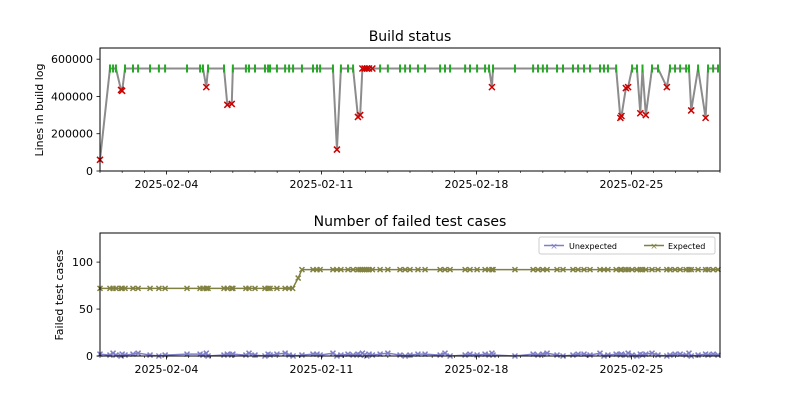 This screenshot has height=404, width=800. I want to click on legend-expected-label: Expected, so click(686, 246).